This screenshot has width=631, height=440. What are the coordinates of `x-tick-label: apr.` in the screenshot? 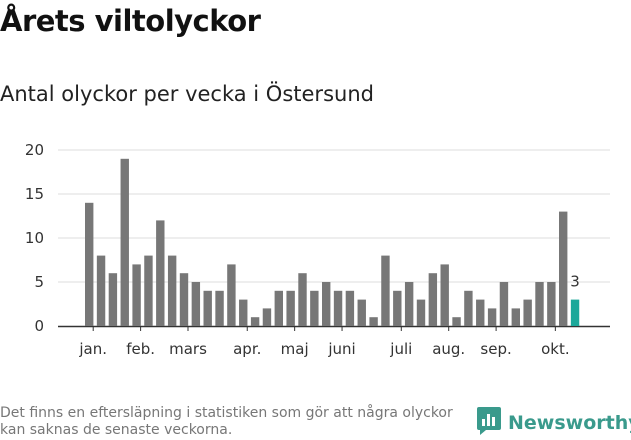 It's located at (247, 349).